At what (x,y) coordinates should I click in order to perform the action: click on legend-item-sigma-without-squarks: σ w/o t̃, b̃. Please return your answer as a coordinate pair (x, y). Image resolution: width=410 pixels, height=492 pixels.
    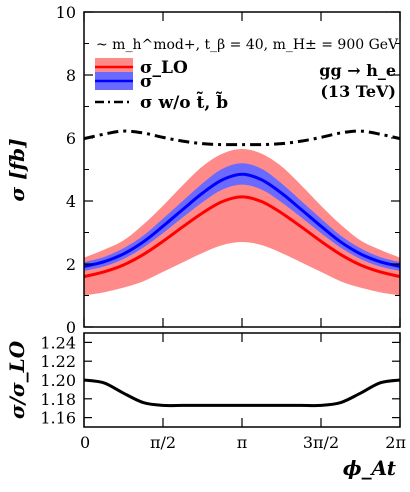
    Looking at the image, I should click on (161, 102).